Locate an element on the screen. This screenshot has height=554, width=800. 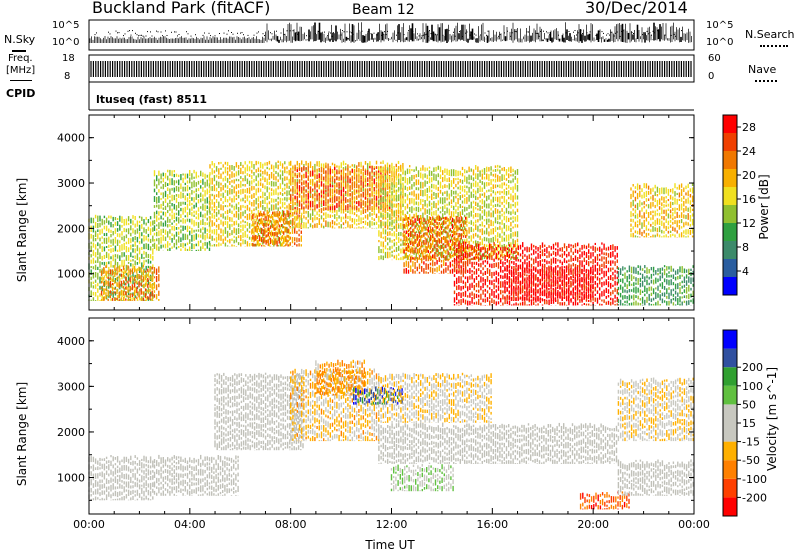
colorbar-tick-label-2: 12 is located at coordinates (749, 223).